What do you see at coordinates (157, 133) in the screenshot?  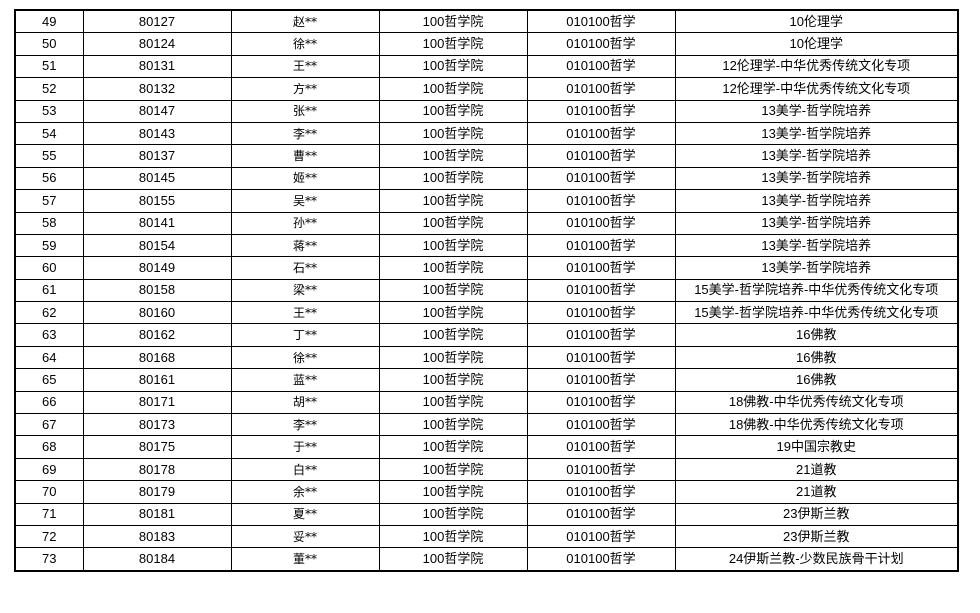 I see `student-id-cell: 80143` at bounding box center [157, 133].